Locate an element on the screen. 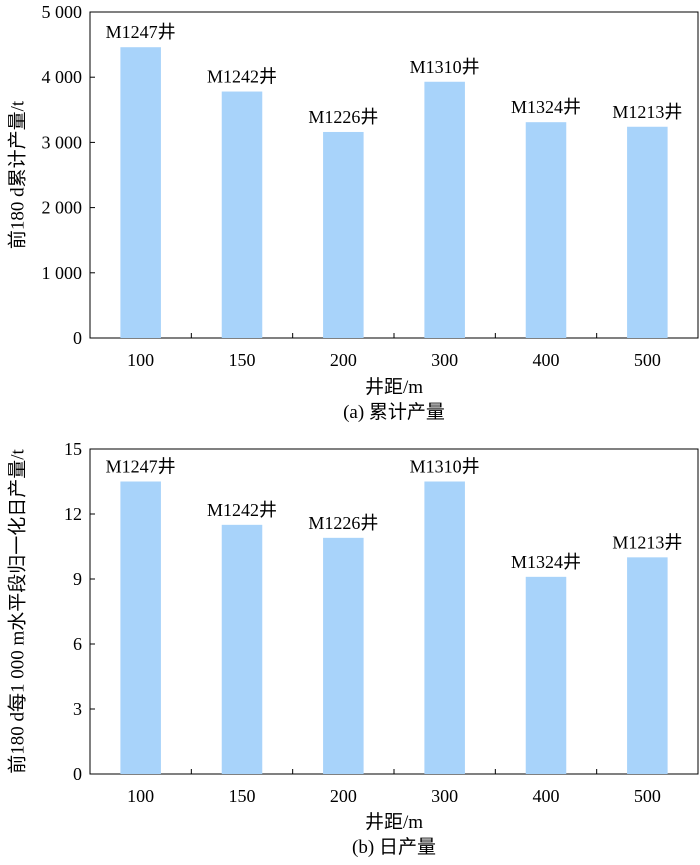 The width and height of the screenshot is (700, 865). panel-b-x-axis-title: 井距/m is located at coordinates (394, 822).